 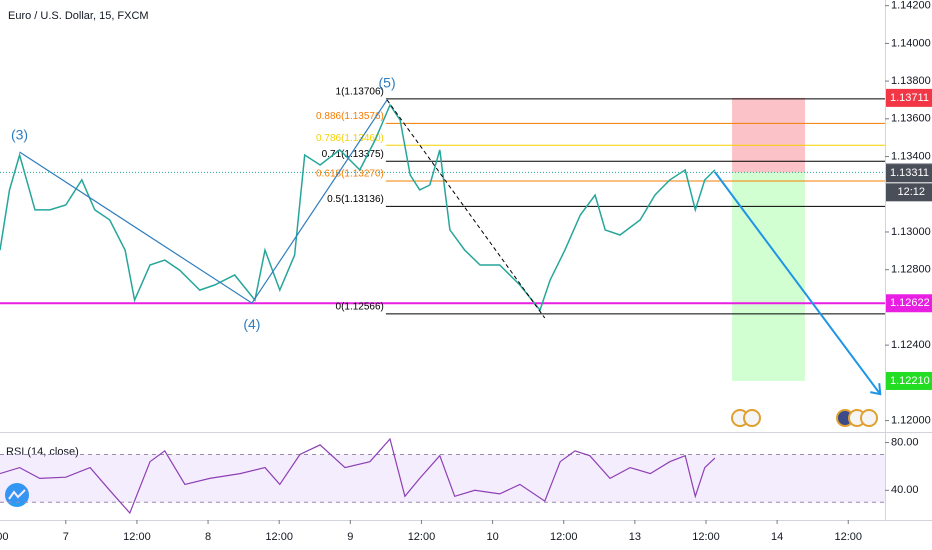 I want to click on y-tick-label: 1.12400, so click(x=911, y=345).